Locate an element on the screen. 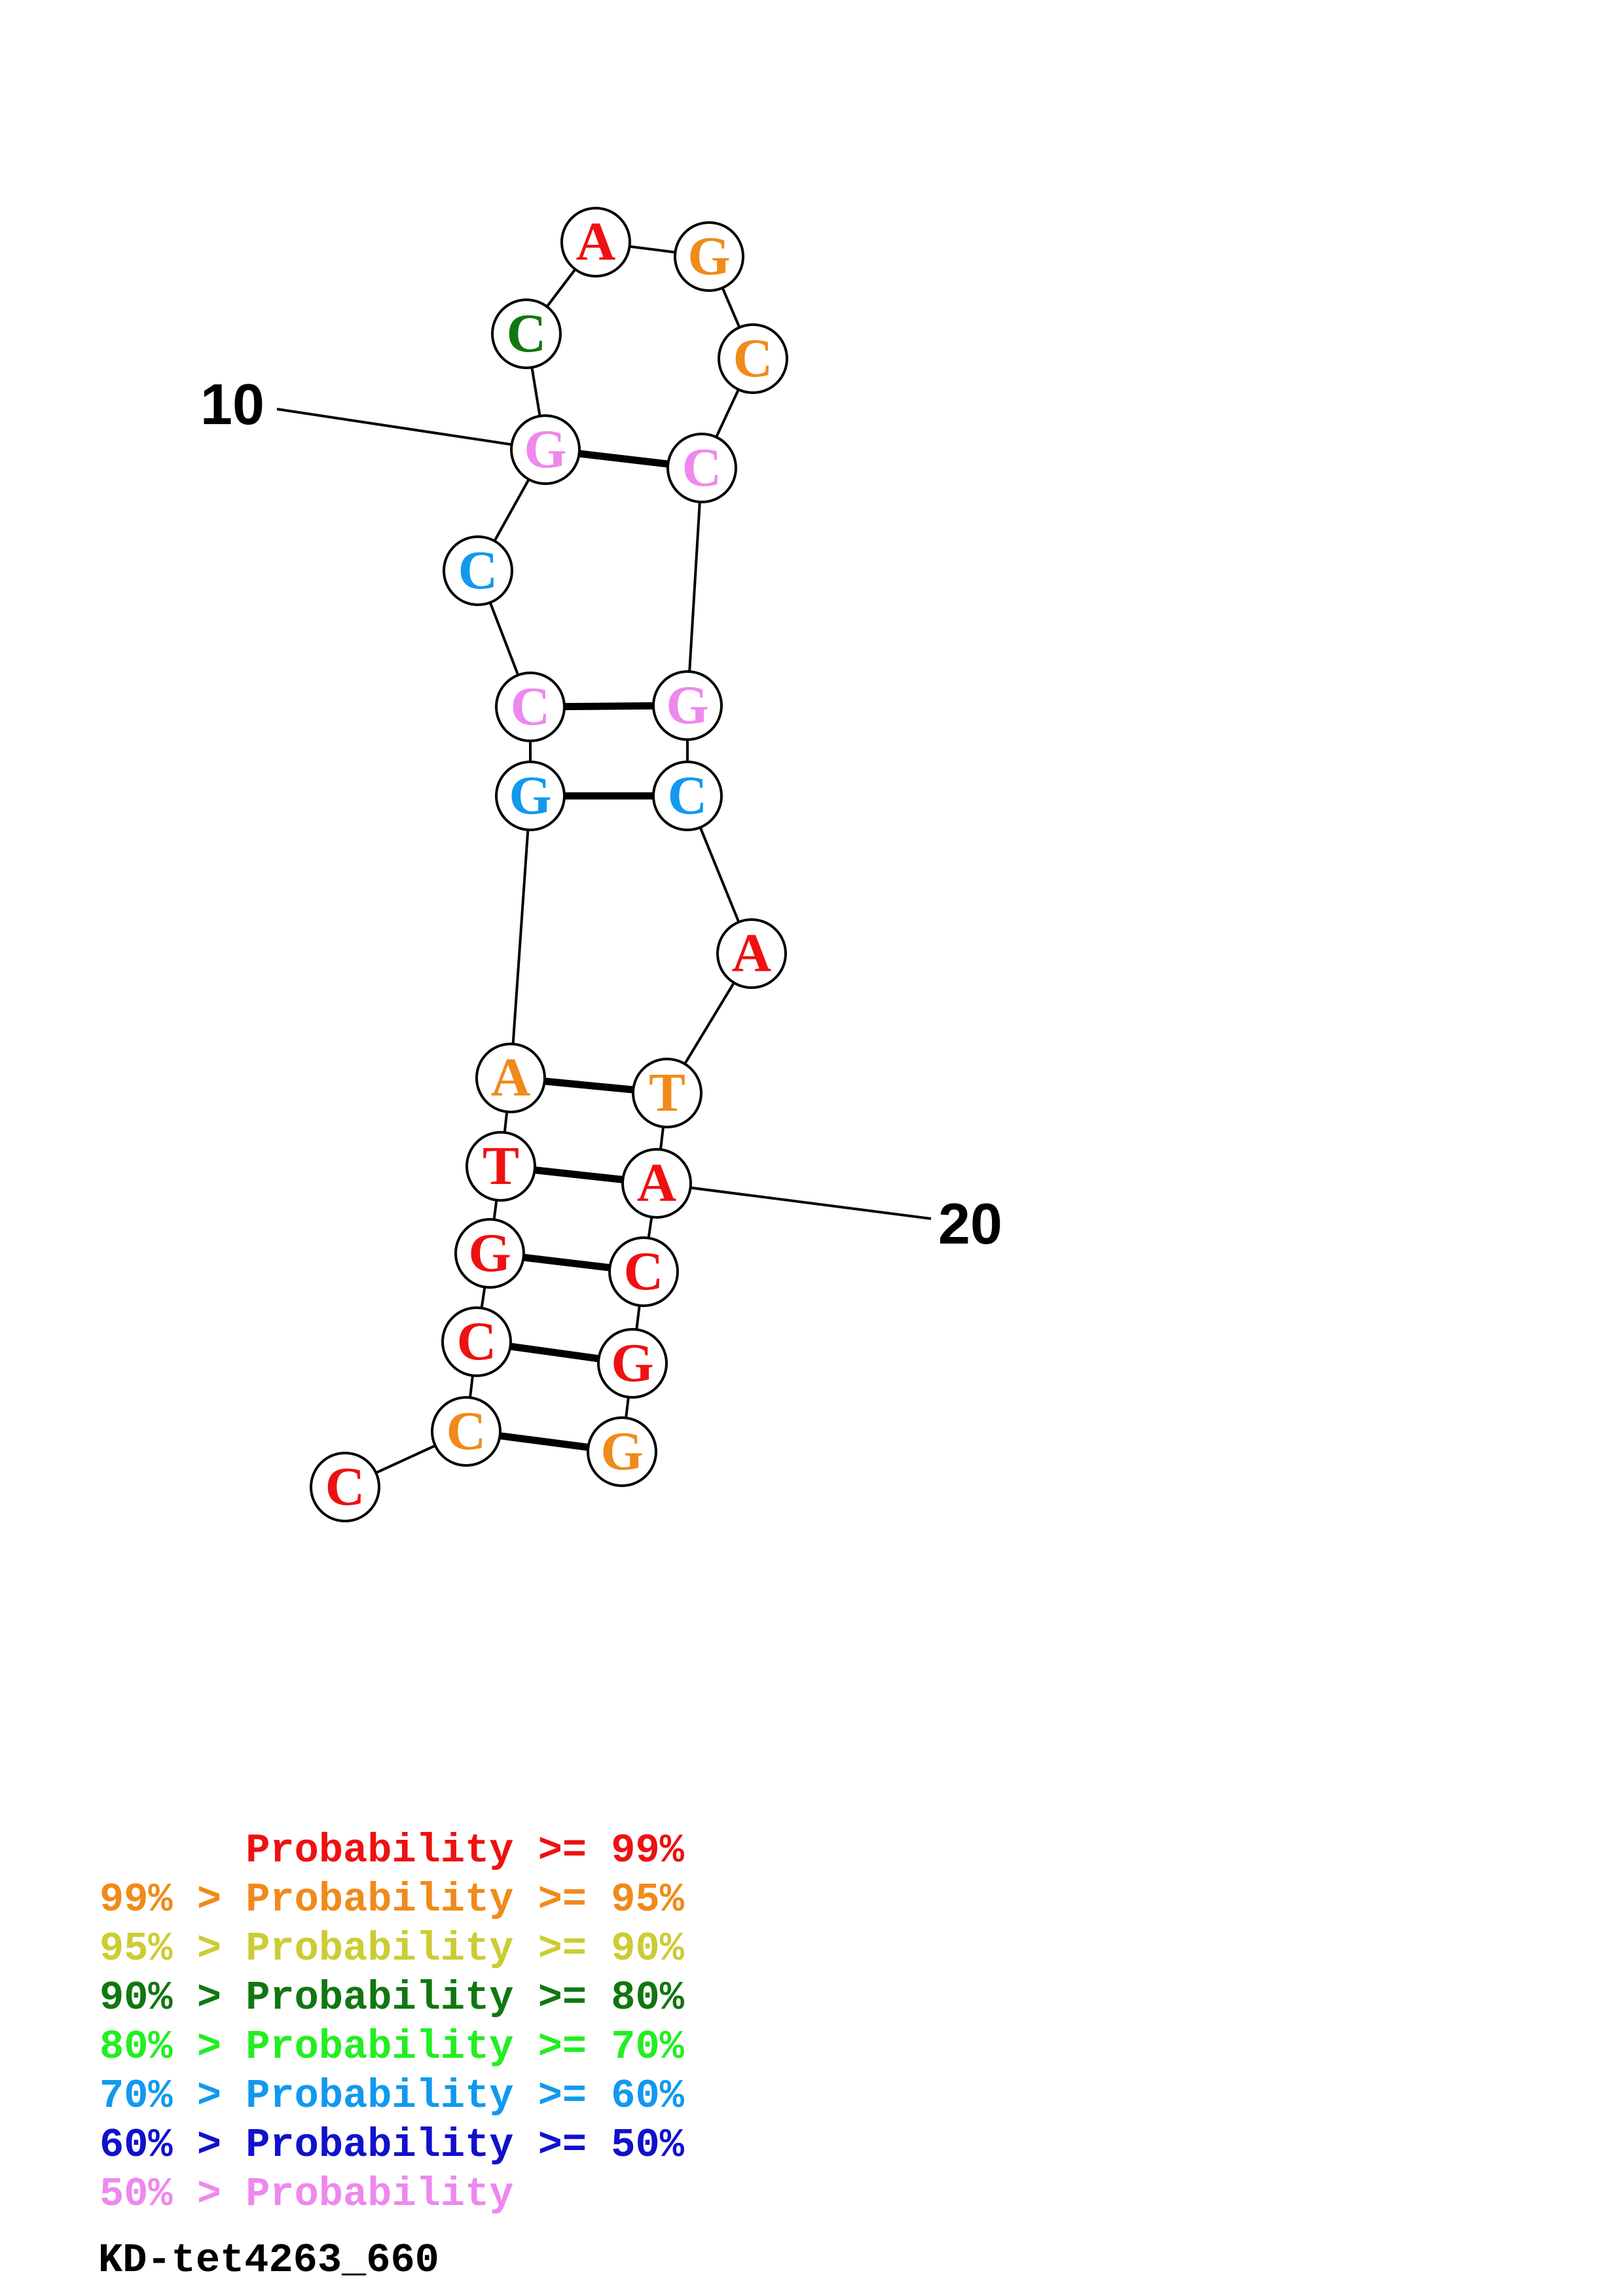  position-label: 10 is located at coordinates (232, 404).